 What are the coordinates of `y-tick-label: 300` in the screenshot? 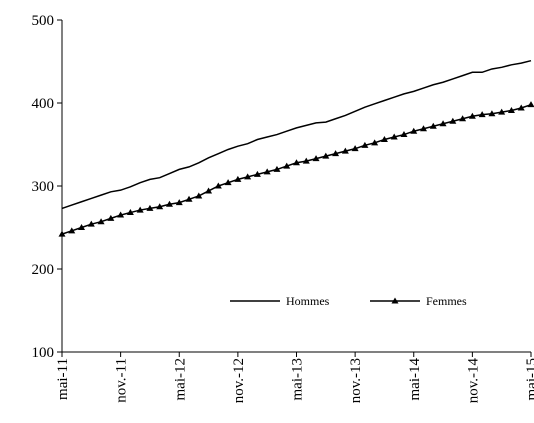 It's located at (43, 187).